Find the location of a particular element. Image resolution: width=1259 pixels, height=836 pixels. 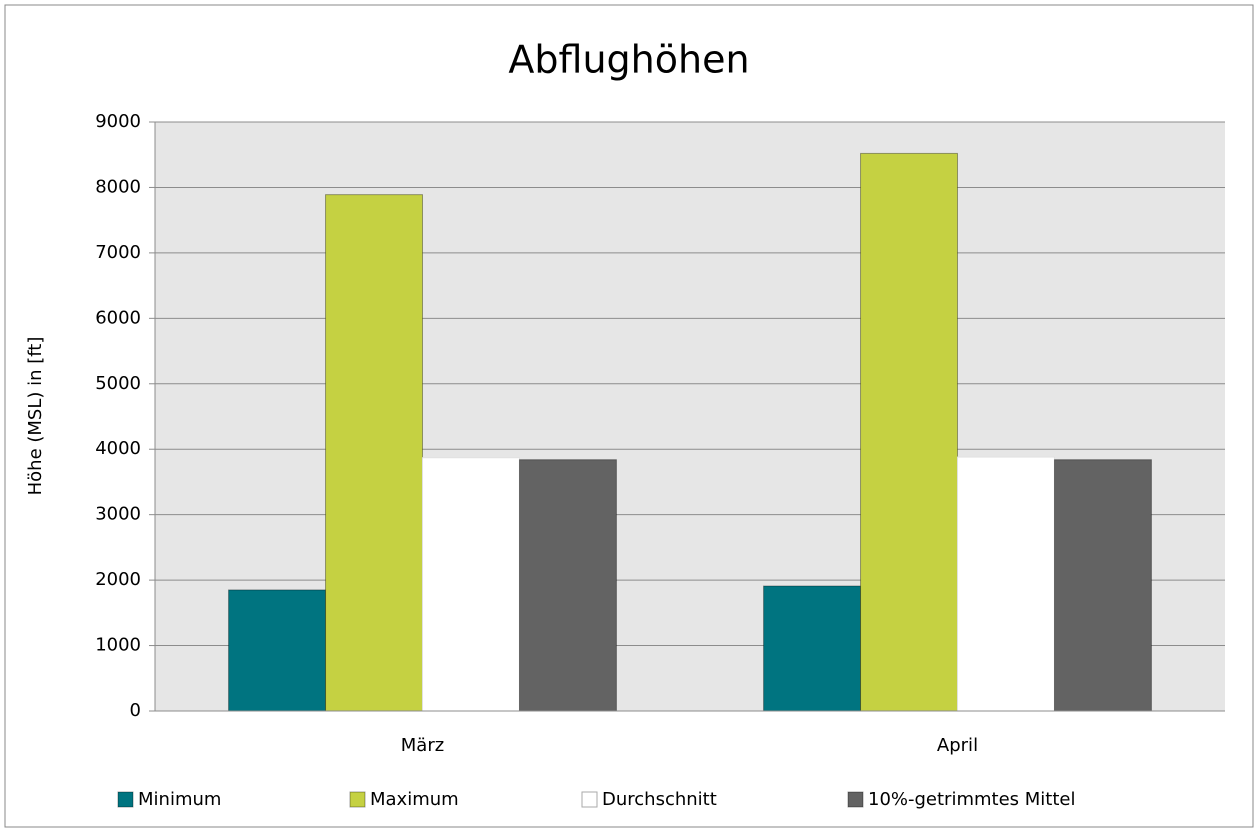

legend-label: Durchschnitt is located at coordinates (659, 799).